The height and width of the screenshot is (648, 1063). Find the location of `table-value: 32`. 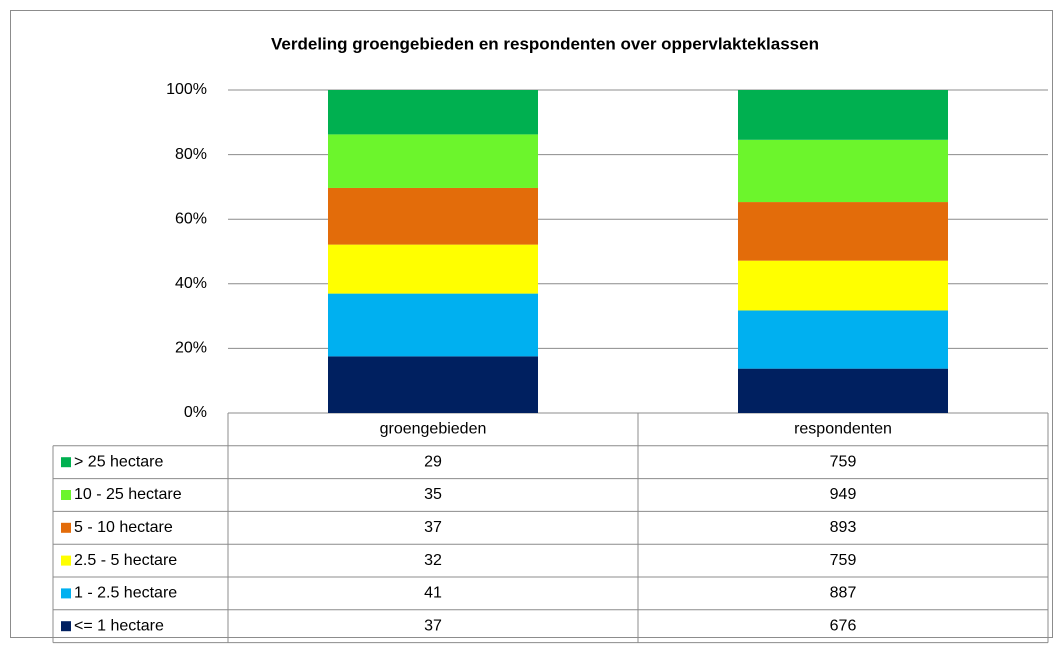

table-value: 32 is located at coordinates (433, 560).